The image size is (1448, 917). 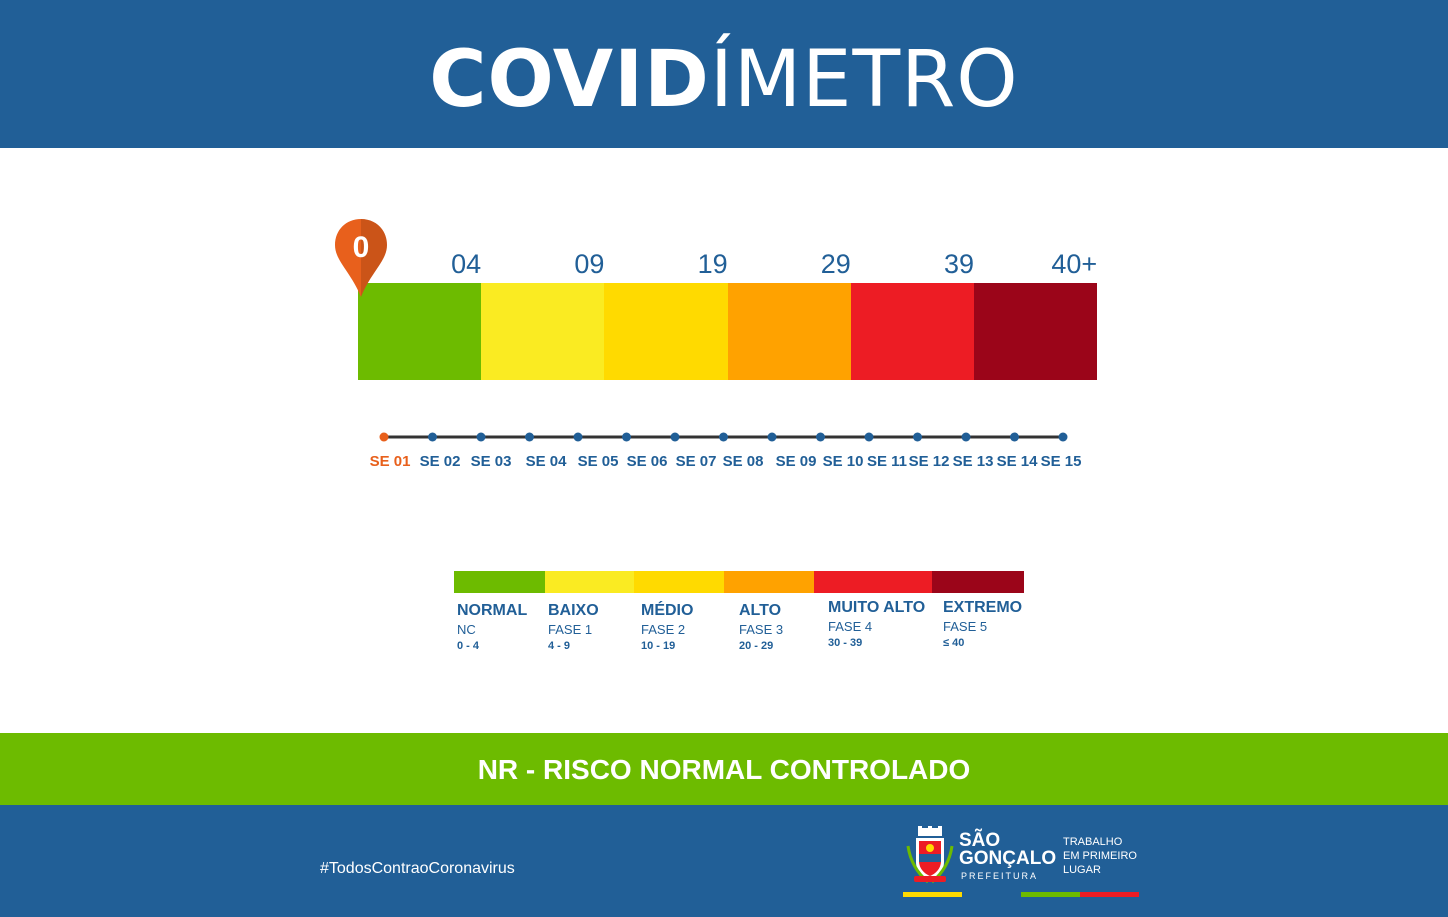 What do you see at coordinates (696, 461) in the screenshot?
I see `week-label: SE 07` at bounding box center [696, 461].